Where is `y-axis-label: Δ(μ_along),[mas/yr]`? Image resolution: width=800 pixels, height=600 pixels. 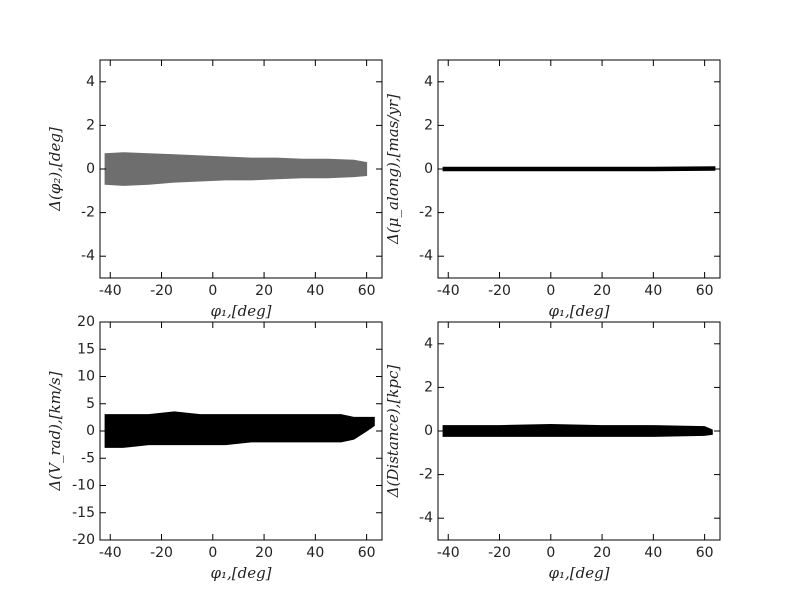 y-axis-label: Δ(μ_along),[mas/yr] is located at coordinates (393, 169).